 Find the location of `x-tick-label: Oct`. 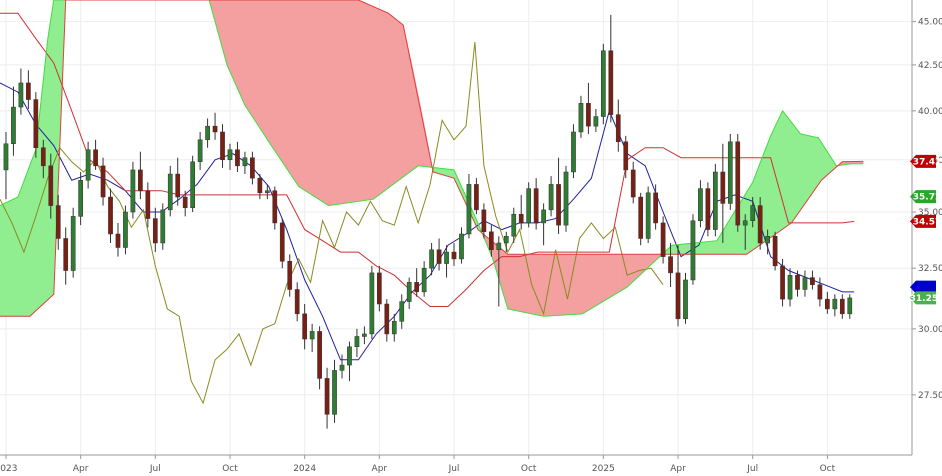

x-tick-label: Oct is located at coordinates (828, 469).